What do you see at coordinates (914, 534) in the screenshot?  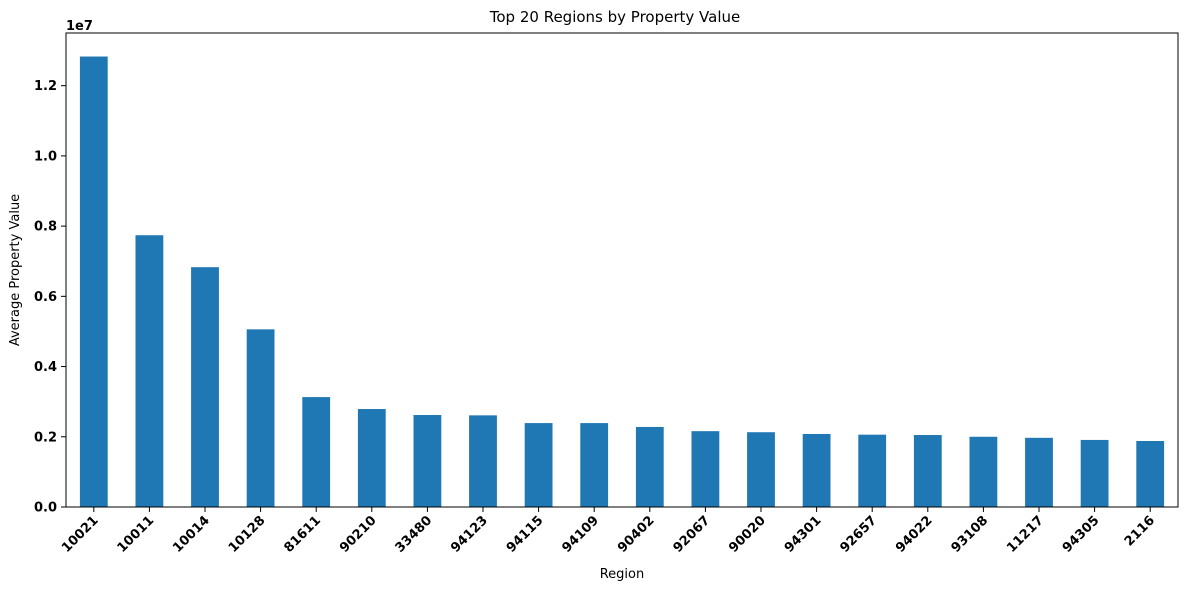 I see `x-tick-label: 94022` at bounding box center [914, 534].